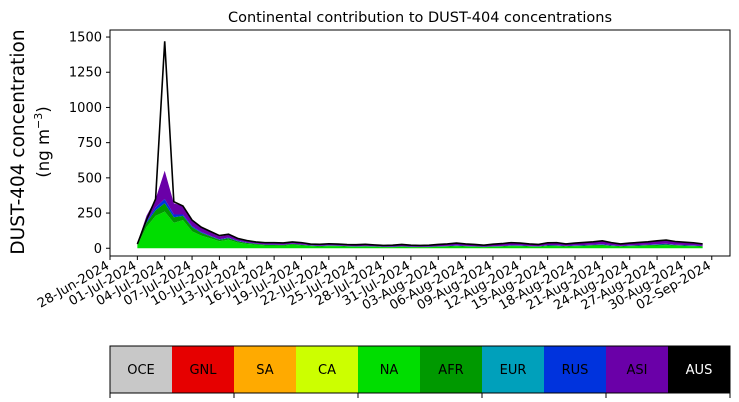 Image resolution: width=739 pixels, height=402 pixels. What do you see at coordinates (42, 141) in the screenshot?
I see `y-axis-label-line2: (ng m−3)` at bounding box center [42, 141].